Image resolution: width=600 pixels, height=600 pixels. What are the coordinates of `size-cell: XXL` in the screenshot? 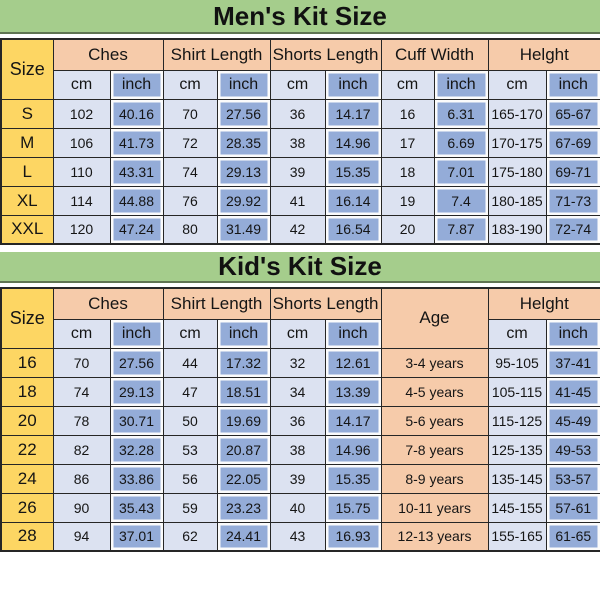 It's located at (27, 229).